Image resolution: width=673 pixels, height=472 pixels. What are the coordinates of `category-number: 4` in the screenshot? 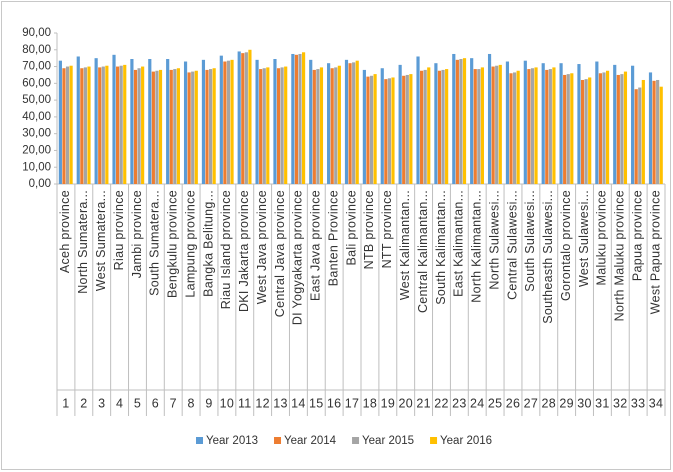 It's located at (119, 403).